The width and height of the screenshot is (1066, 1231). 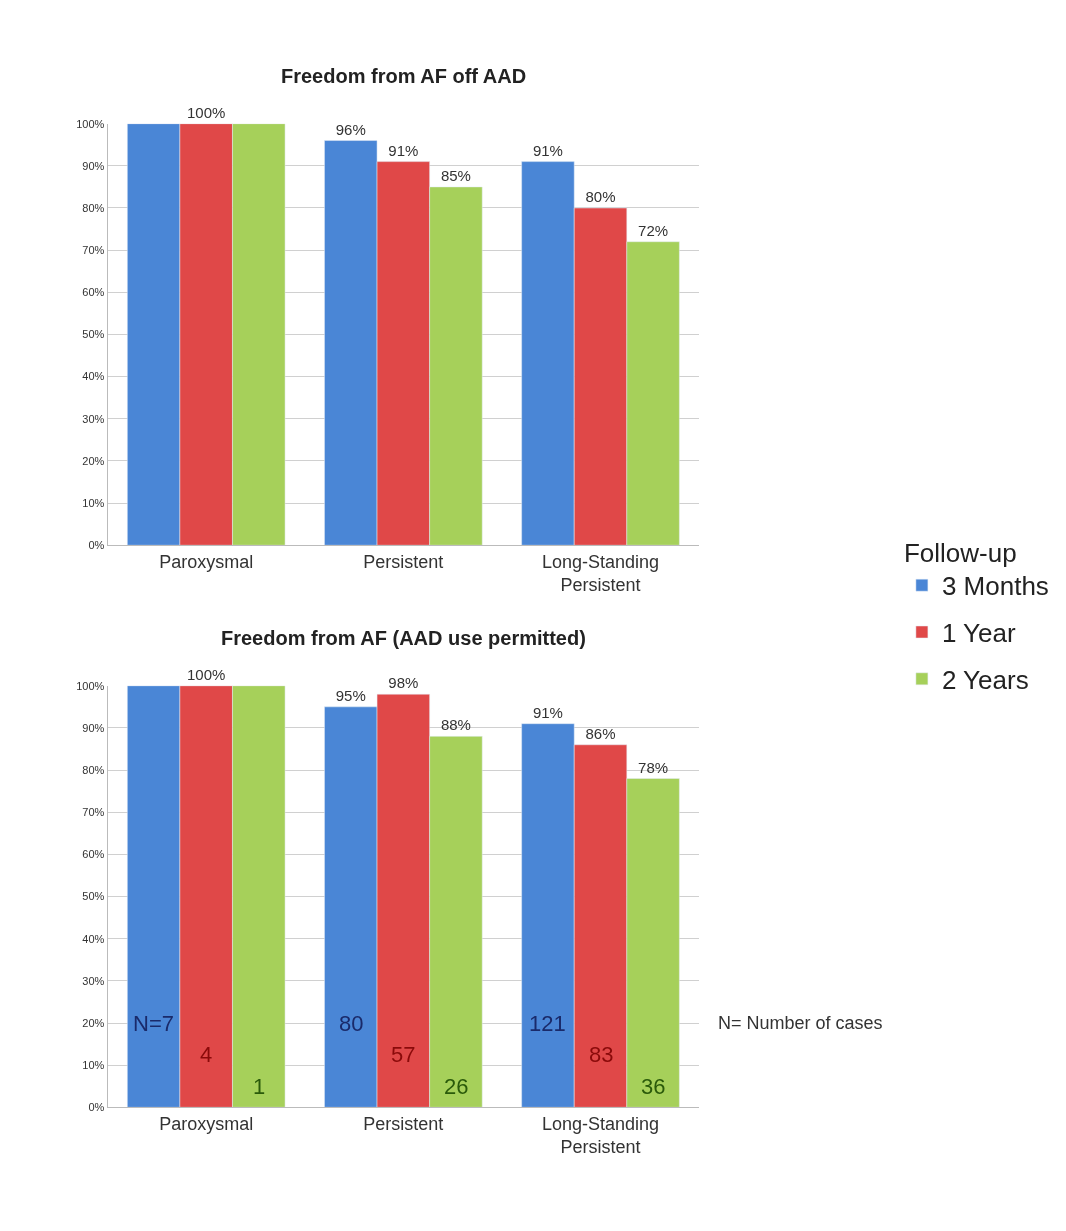 I want to click on legend-label: 3 Months, so click(x=995, y=586).